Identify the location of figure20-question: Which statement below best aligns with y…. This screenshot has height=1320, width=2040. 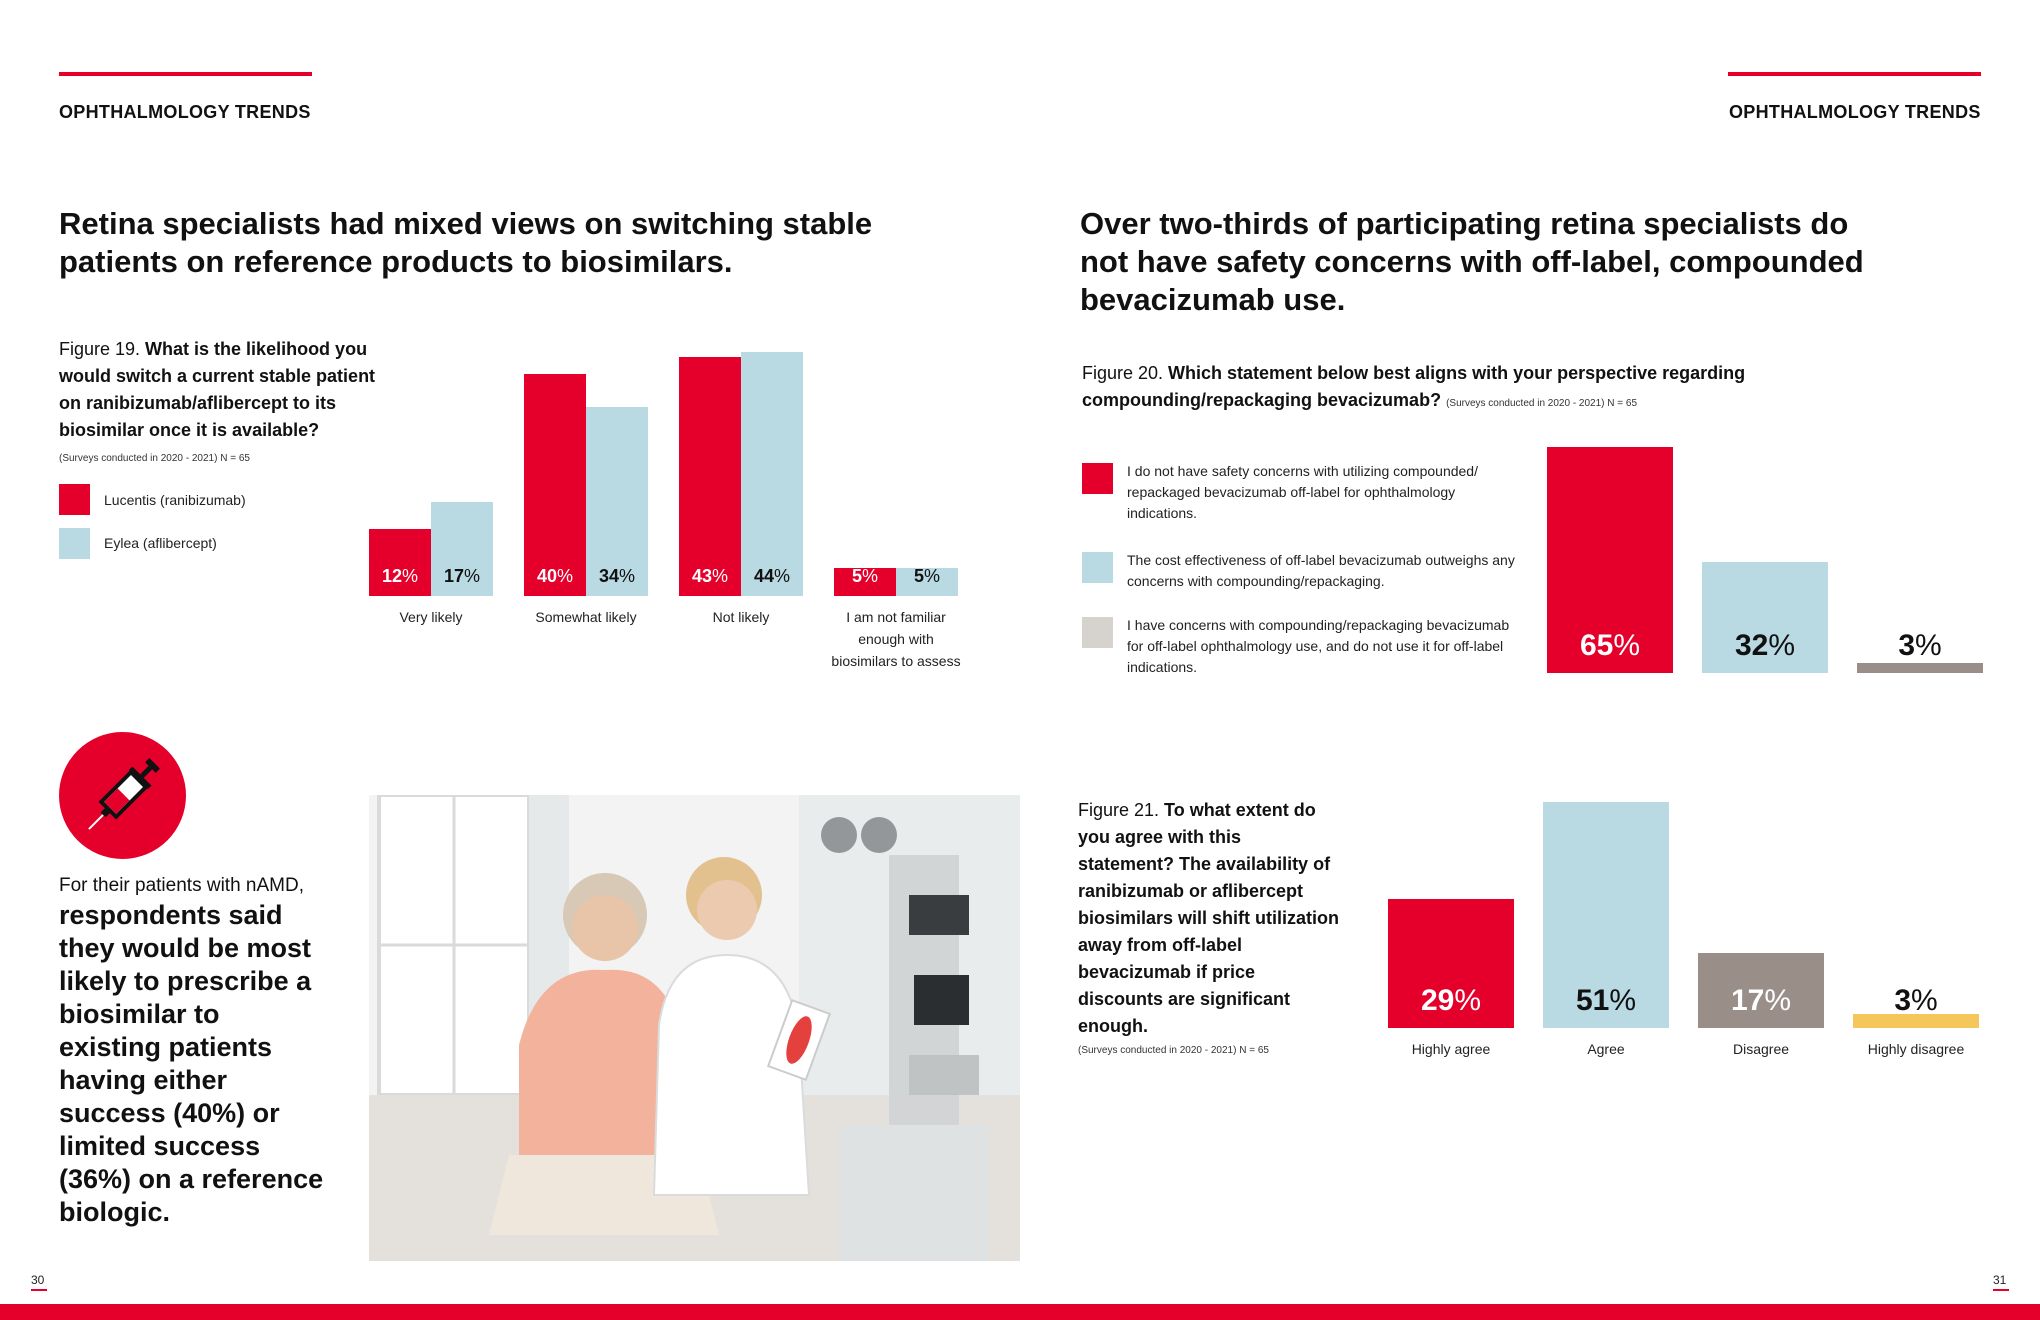
(1414, 386).